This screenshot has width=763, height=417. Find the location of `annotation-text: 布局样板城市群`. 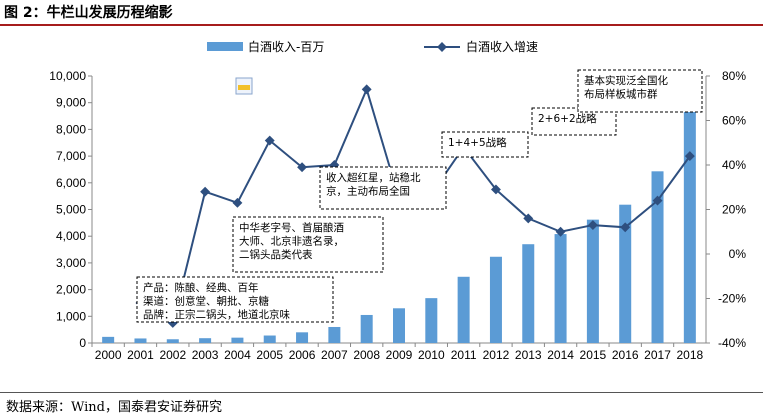

annotation-text: 布局样板城市群 is located at coordinates (621, 94).